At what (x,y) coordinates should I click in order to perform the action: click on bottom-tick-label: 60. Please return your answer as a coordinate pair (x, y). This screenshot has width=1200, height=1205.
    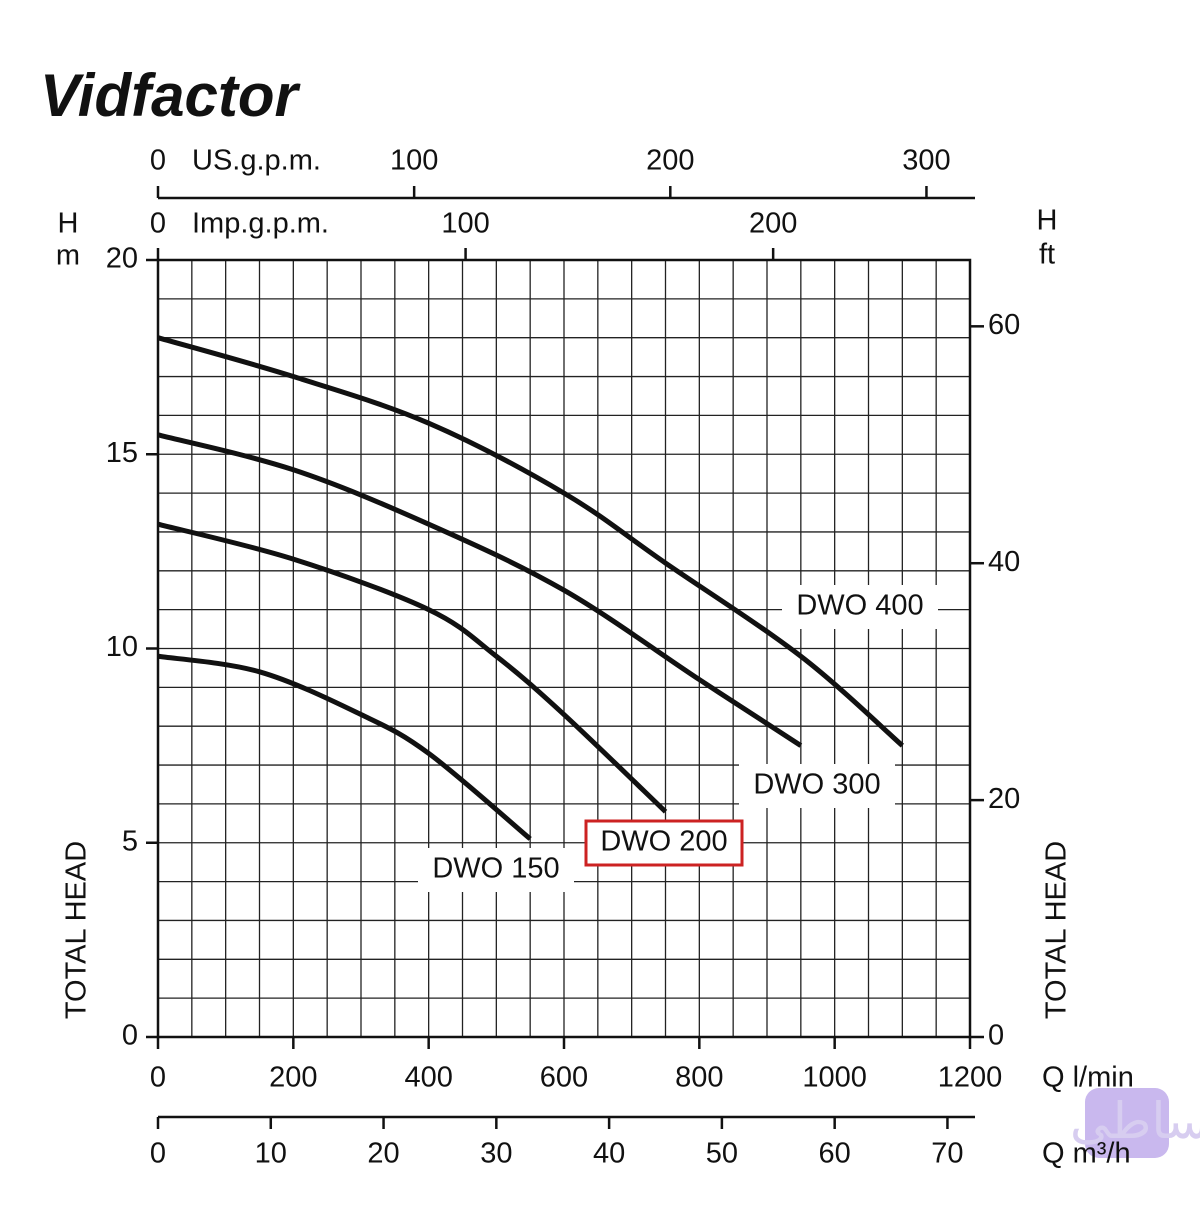
    Looking at the image, I should click on (835, 1154).